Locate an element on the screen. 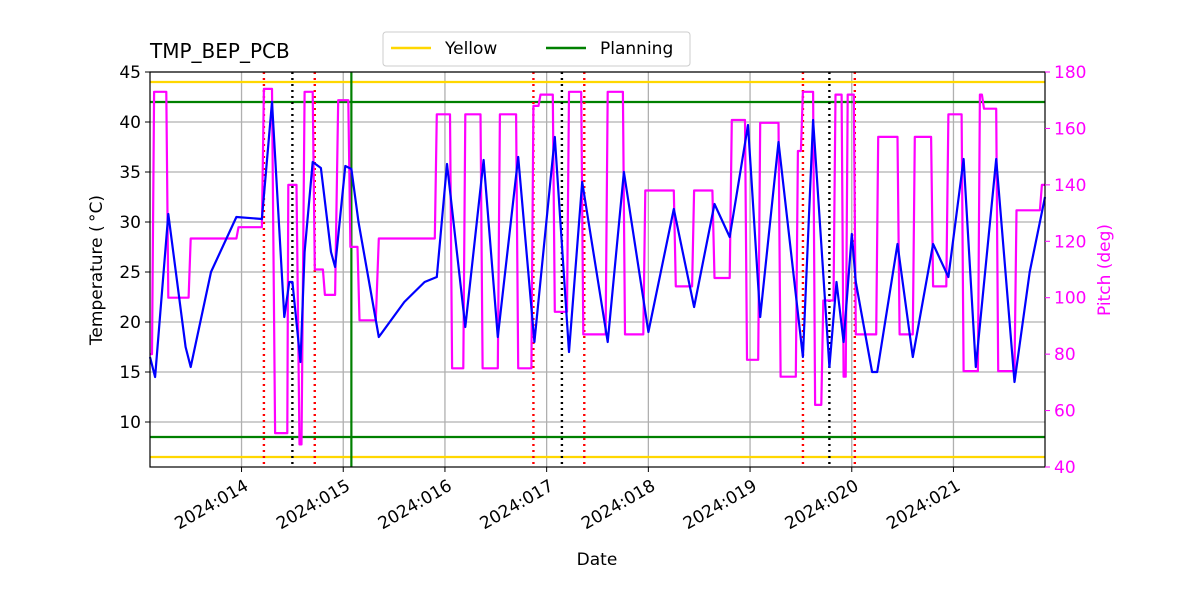 Image resolution: width=1200 pixels, height=600 pixels. x-axis-label: Date is located at coordinates (597, 560).